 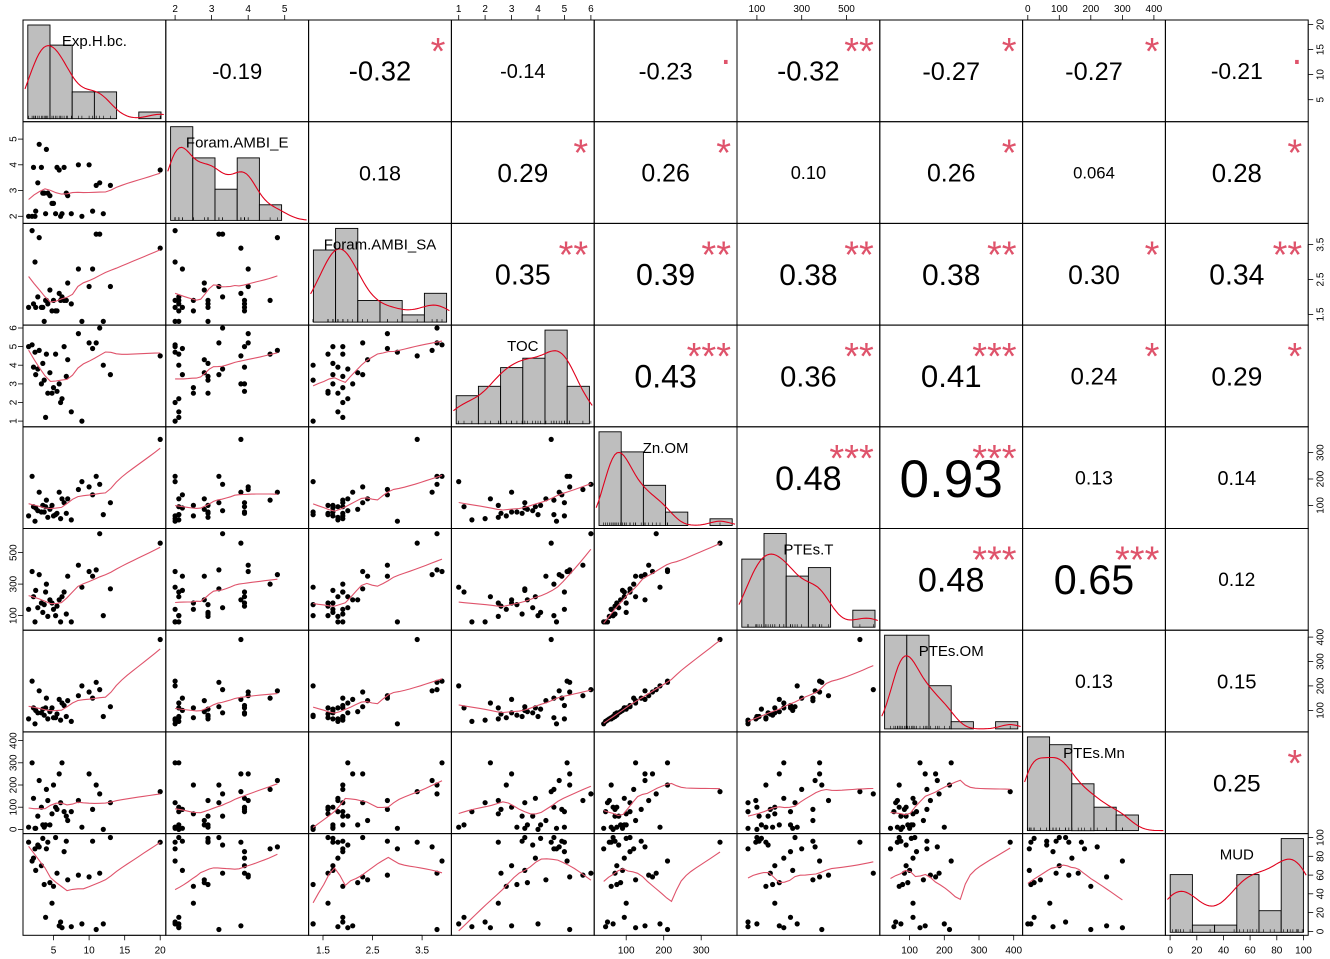 I want to click on variable-label: PTEs.T, so click(x=808, y=550).